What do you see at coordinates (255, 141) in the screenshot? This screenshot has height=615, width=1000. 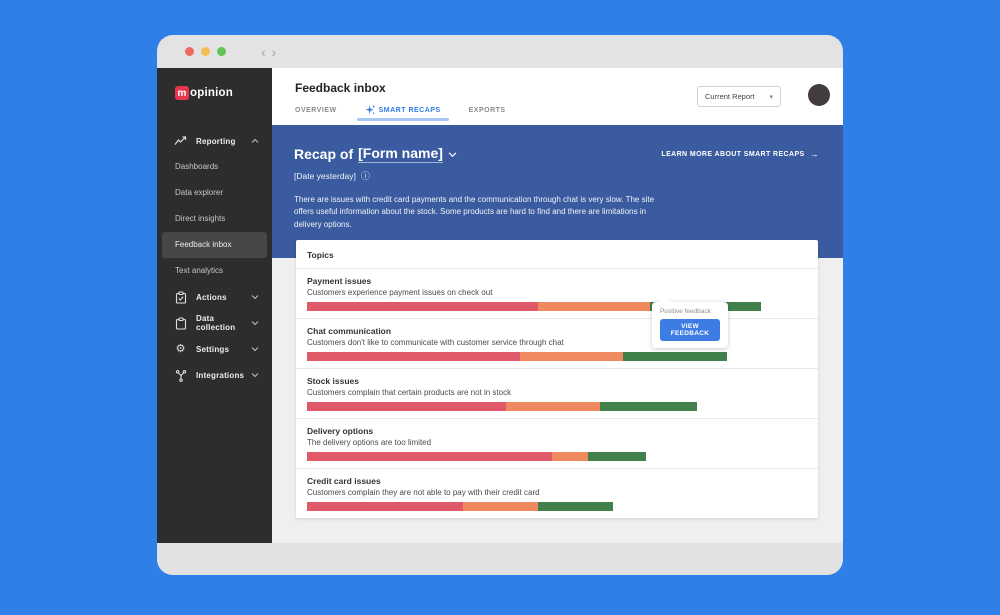 I see `chevron-up-icon` at bounding box center [255, 141].